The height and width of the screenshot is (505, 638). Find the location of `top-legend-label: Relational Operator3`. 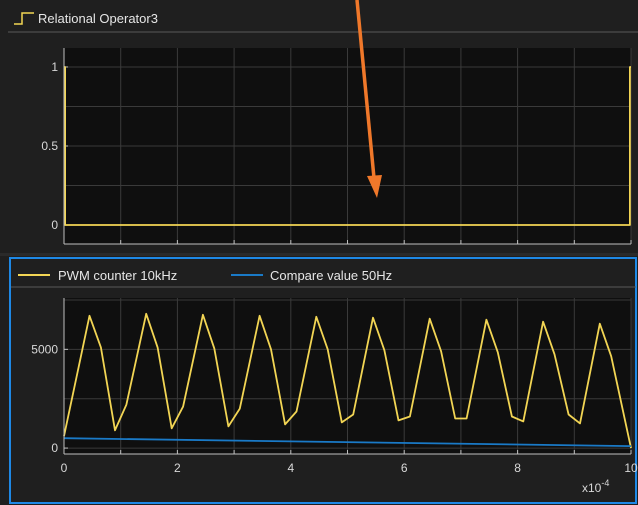

top-legend-label: Relational Operator3 is located at coordinates (98, 18).